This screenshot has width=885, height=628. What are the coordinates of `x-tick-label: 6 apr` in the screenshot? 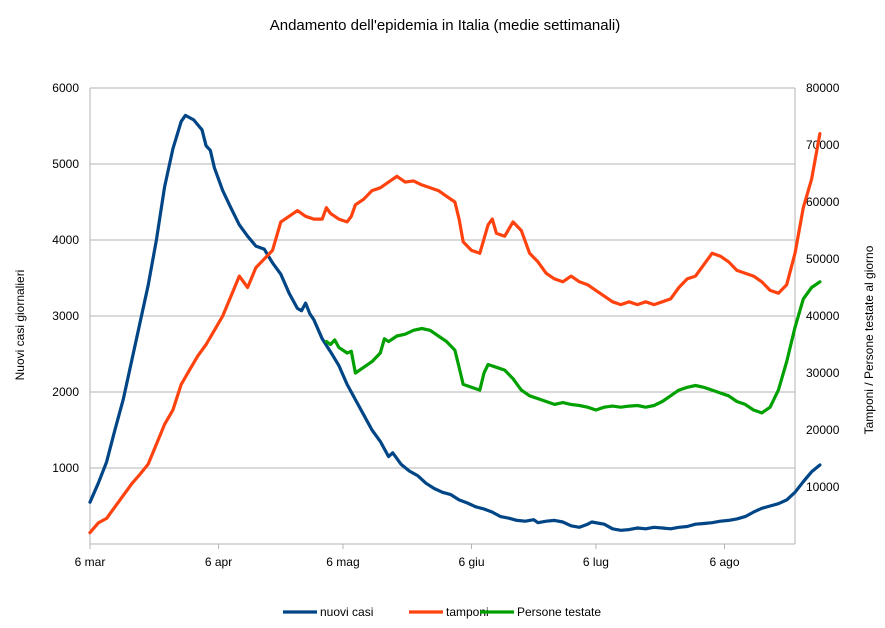 It's located at (218, 562).